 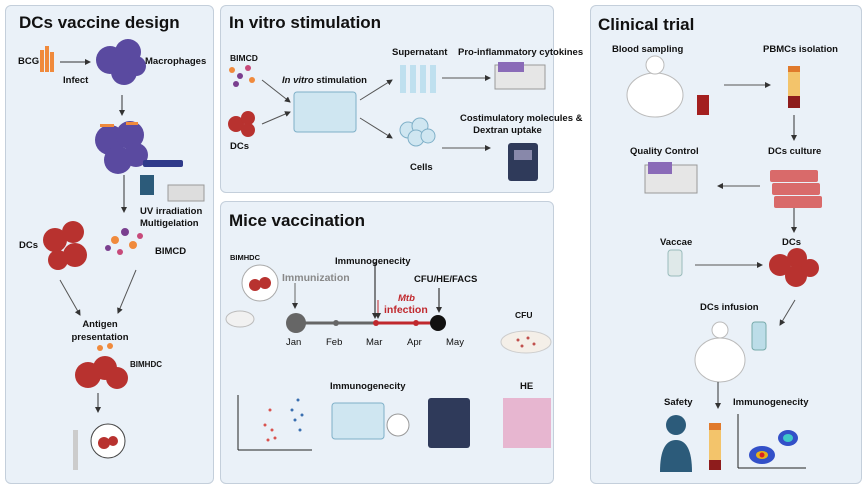 I want to click on stimulation-label: In vitro stimulation, so click(x=324, y=80).